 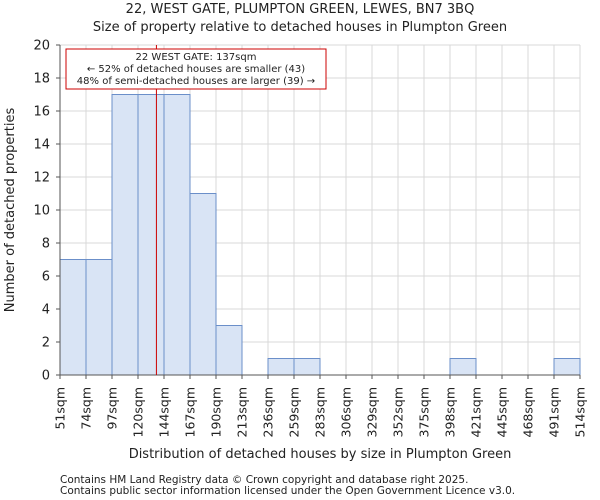 What do you see at coordinates (46, 310) in the screenshot?
I see `y-tick-label: 4` at bounding box center [46, 310].